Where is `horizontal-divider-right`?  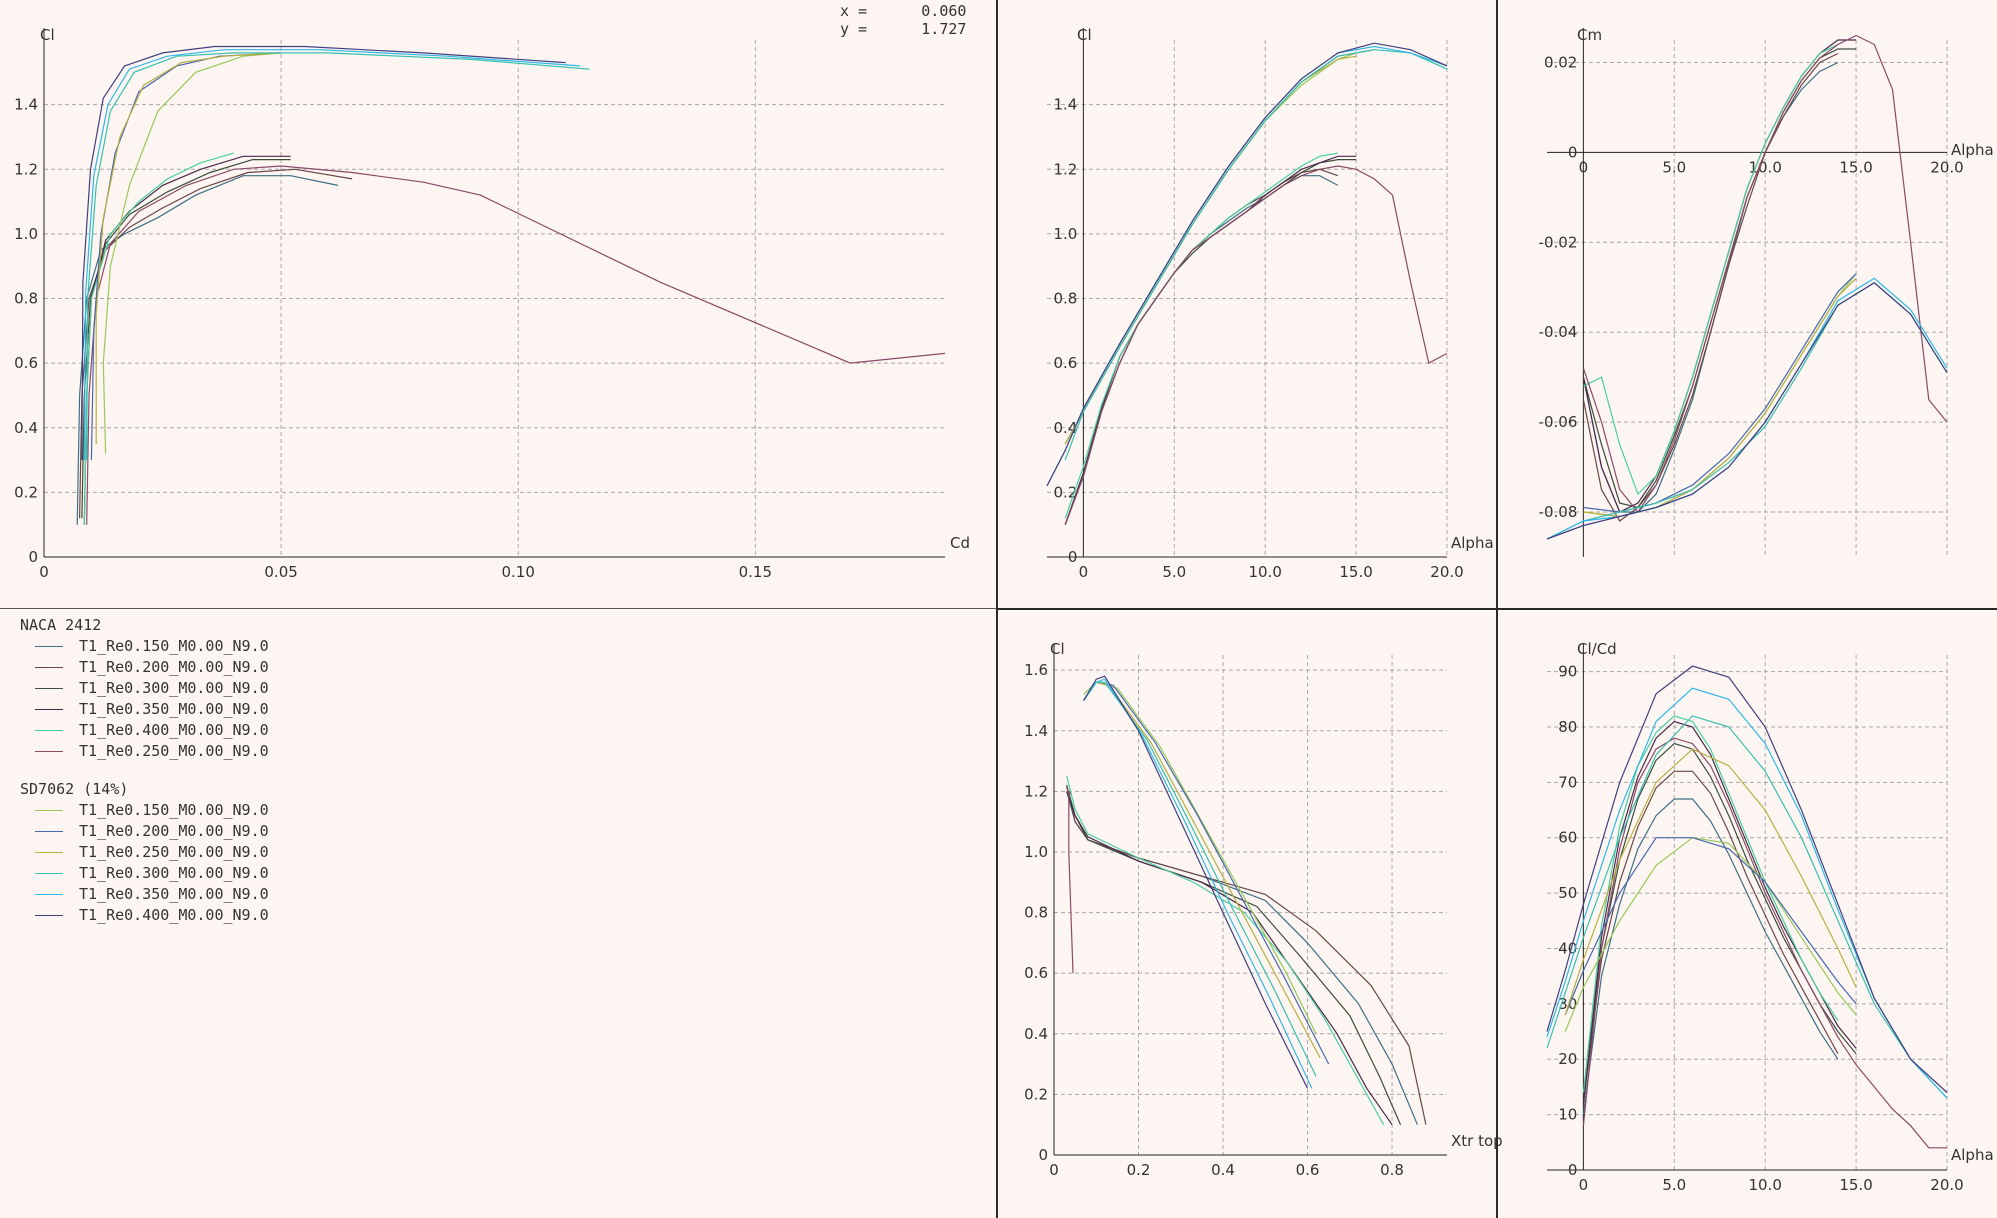
horizontal-divider-right is located at coordinates (1497, 609).